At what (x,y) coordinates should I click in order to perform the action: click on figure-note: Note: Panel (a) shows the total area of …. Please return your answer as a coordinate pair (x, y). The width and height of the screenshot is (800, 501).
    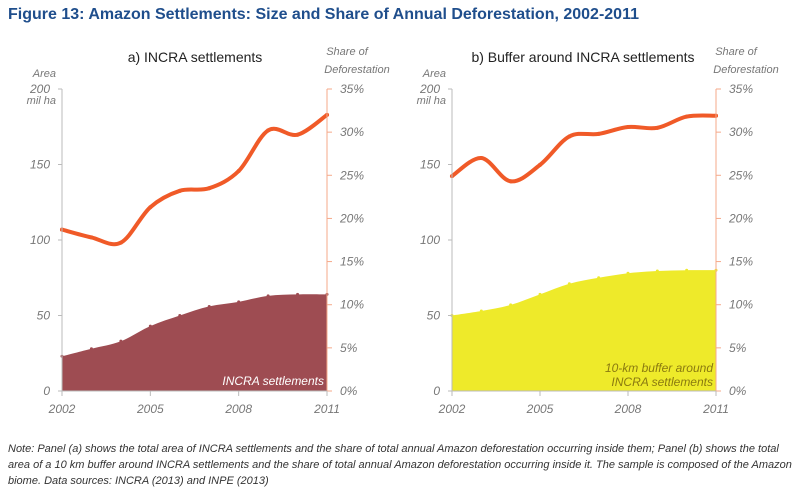
    Looking at the image, I should click on (400, 465).